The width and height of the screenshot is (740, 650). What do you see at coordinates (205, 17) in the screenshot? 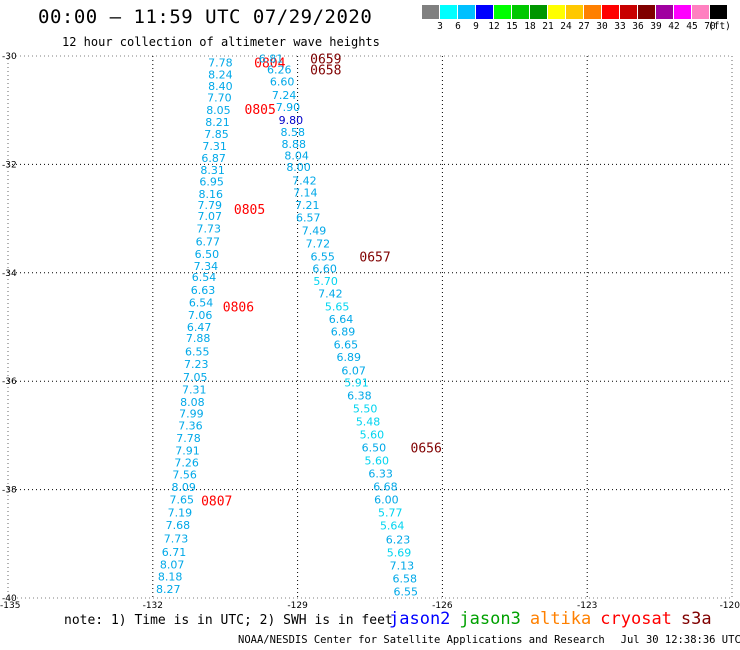
I see `page-title: 00:00 – 11:59 UTC 07/29/2020` at bounding box center [205, 17].